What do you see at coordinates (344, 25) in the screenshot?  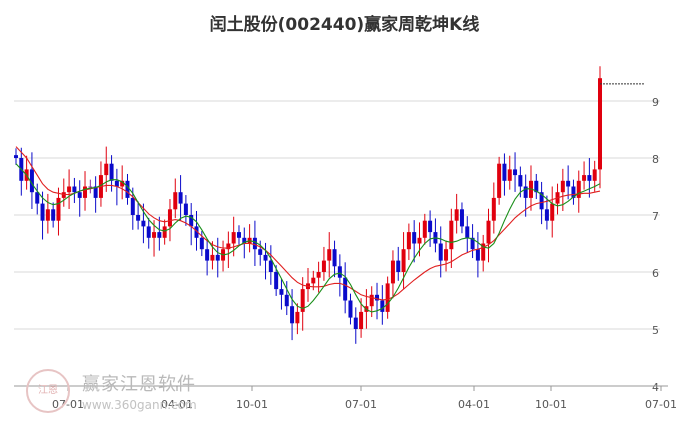 I see `chart-title: 闰土股份(002440)赢家周乾坤K线` at bounding box center [344, 25].